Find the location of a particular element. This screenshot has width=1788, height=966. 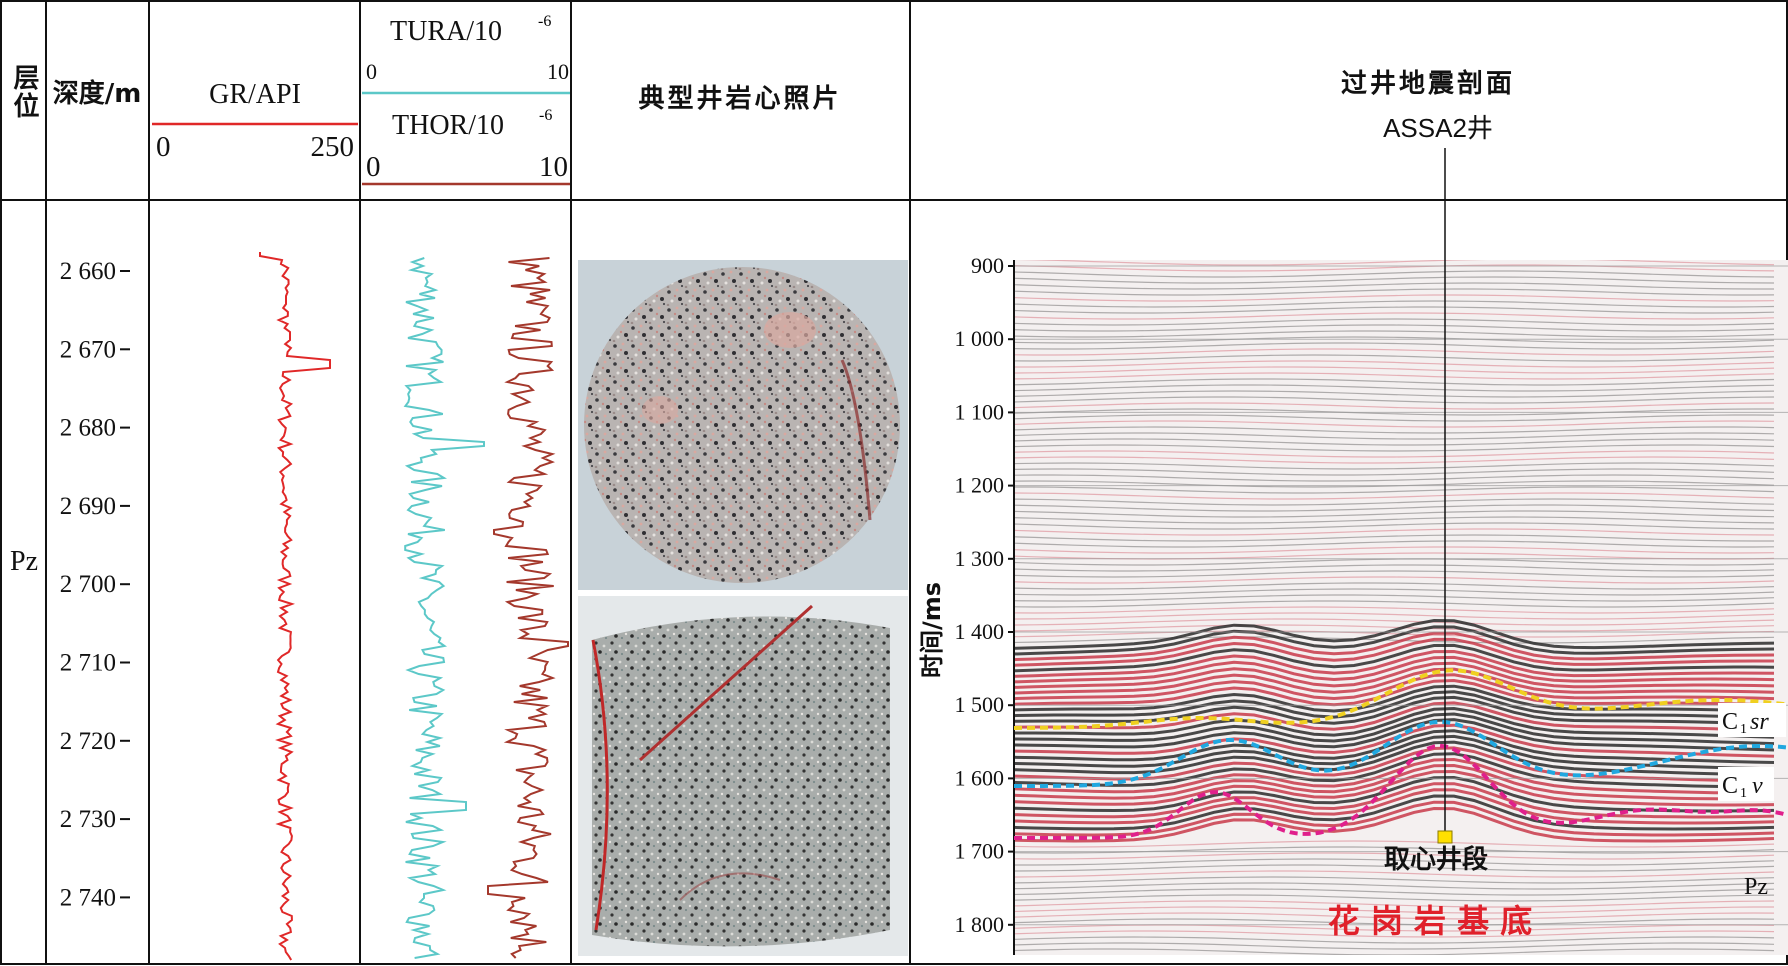

time-tick-label: 1 000 is located at coordinates (980, 338).